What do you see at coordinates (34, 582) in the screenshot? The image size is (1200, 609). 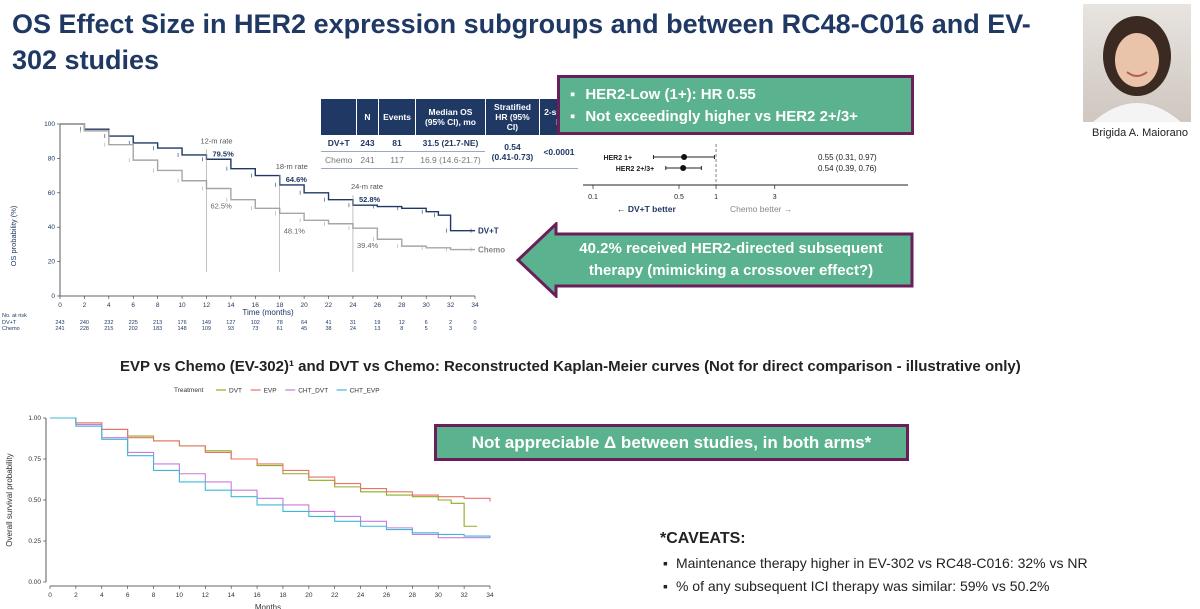 I see `y-tick-label: 0.00` at bounding box center [34, 582].